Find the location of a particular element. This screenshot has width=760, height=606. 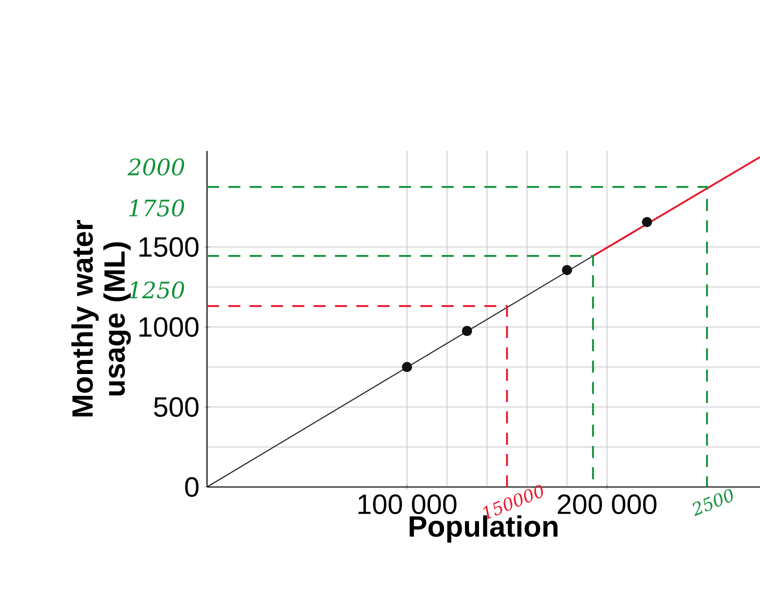

y-axis-title: Monthly water usage (ML) is located at coordinates (101, 318).